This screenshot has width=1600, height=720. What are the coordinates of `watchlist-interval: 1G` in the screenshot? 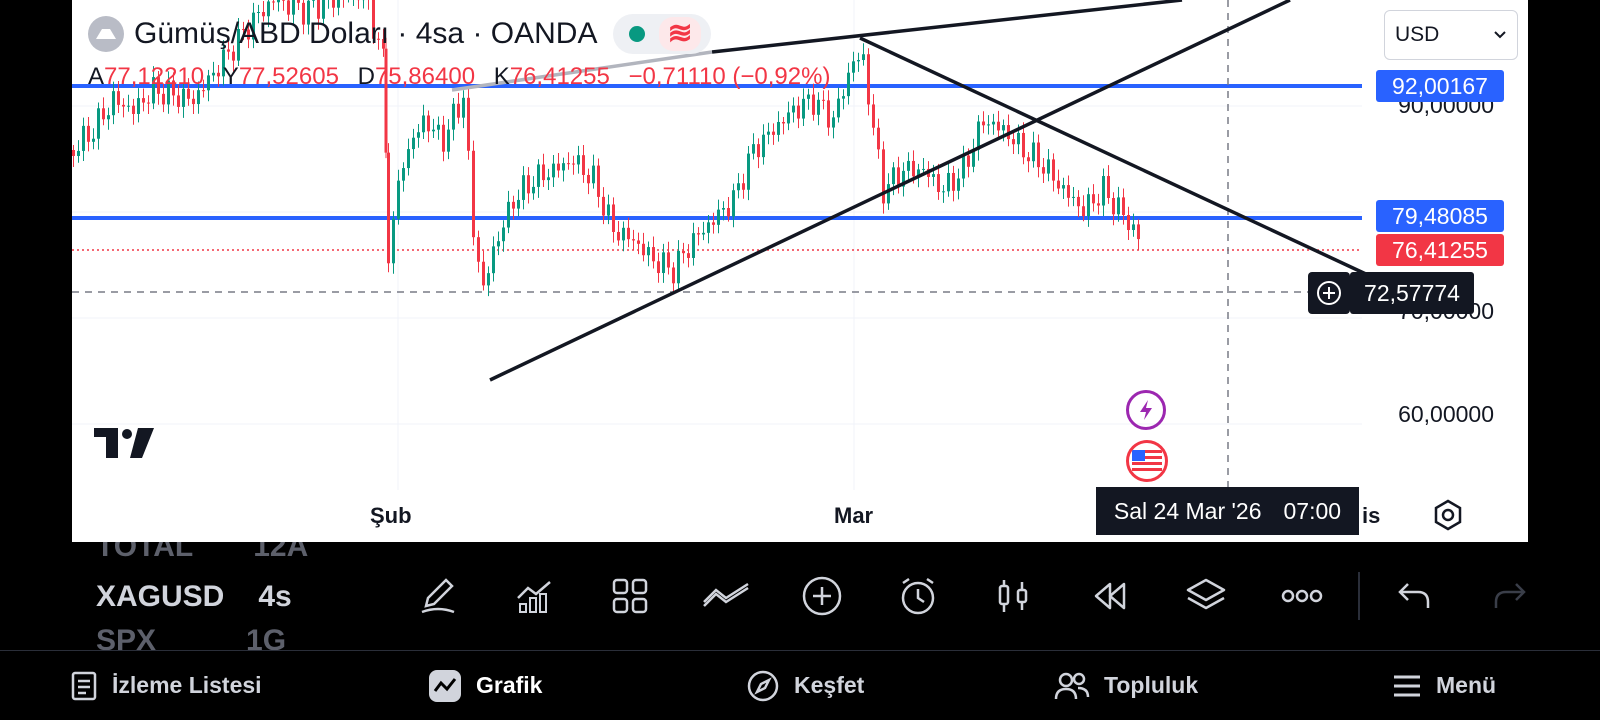 It's located at (266, 637).